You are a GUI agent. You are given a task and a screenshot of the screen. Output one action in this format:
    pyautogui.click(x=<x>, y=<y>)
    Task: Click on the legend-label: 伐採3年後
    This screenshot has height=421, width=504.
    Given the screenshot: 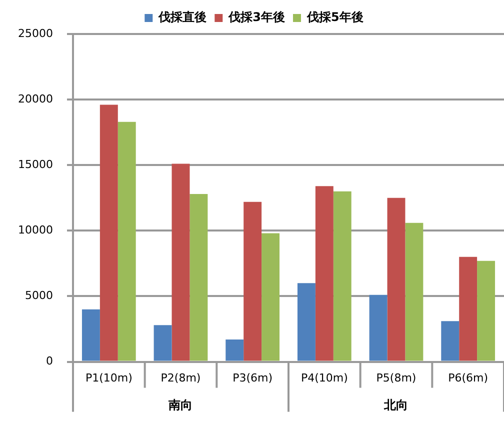 What is the action you would take?
    pyautogui.click(x=257, y=17)
    